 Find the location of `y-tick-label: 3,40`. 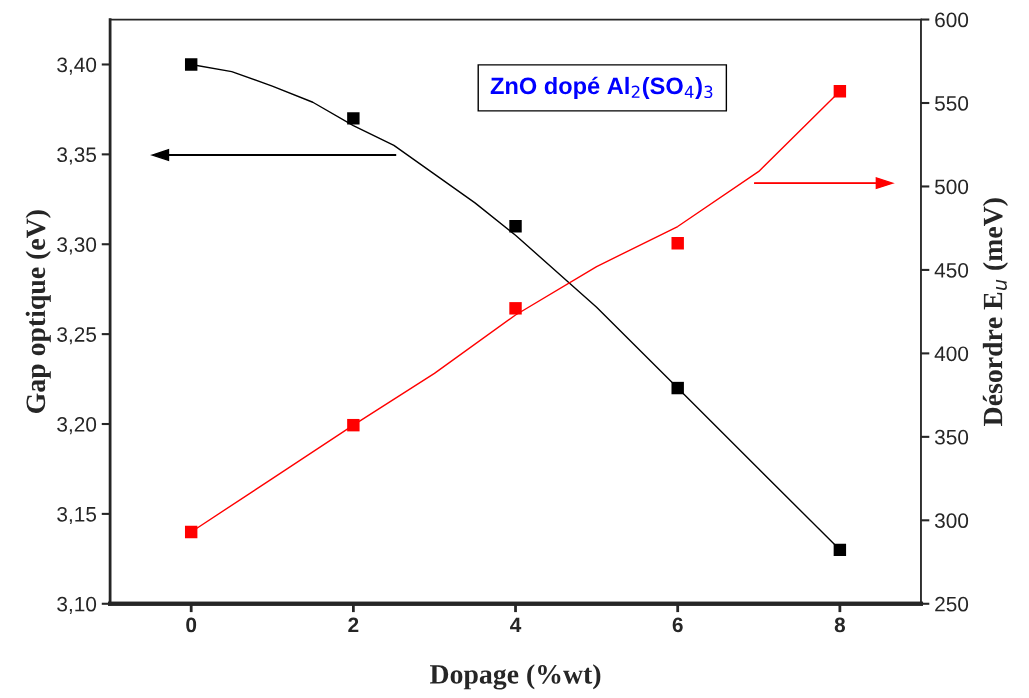

y-tick-label: 3,40 is located at coordinates (77, 66).